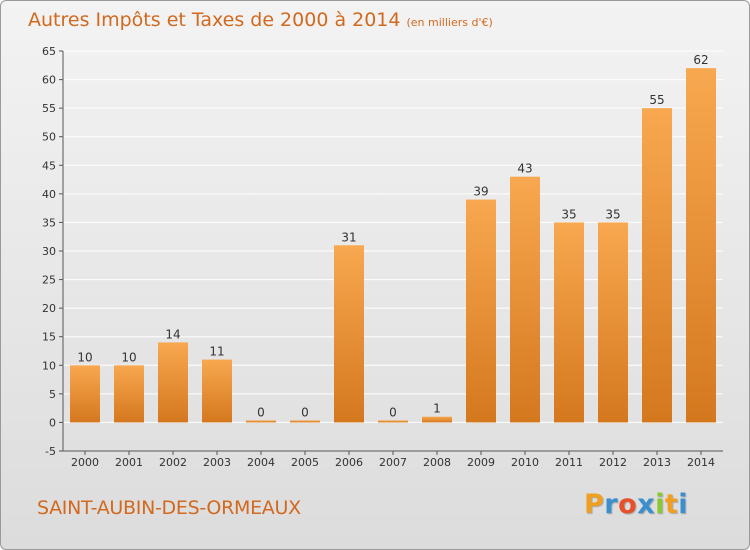  I want to click on x-tick-label-2005: 2005, so click(305, 462).